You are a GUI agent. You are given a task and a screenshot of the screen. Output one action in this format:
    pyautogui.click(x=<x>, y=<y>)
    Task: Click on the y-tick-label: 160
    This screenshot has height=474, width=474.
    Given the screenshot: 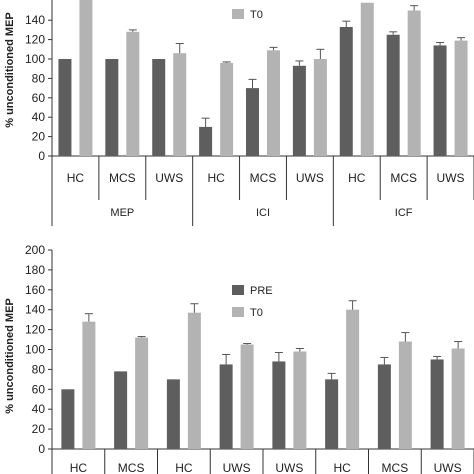 What is the action you would take?
    pyautogui.click(x=35, y=290)
    